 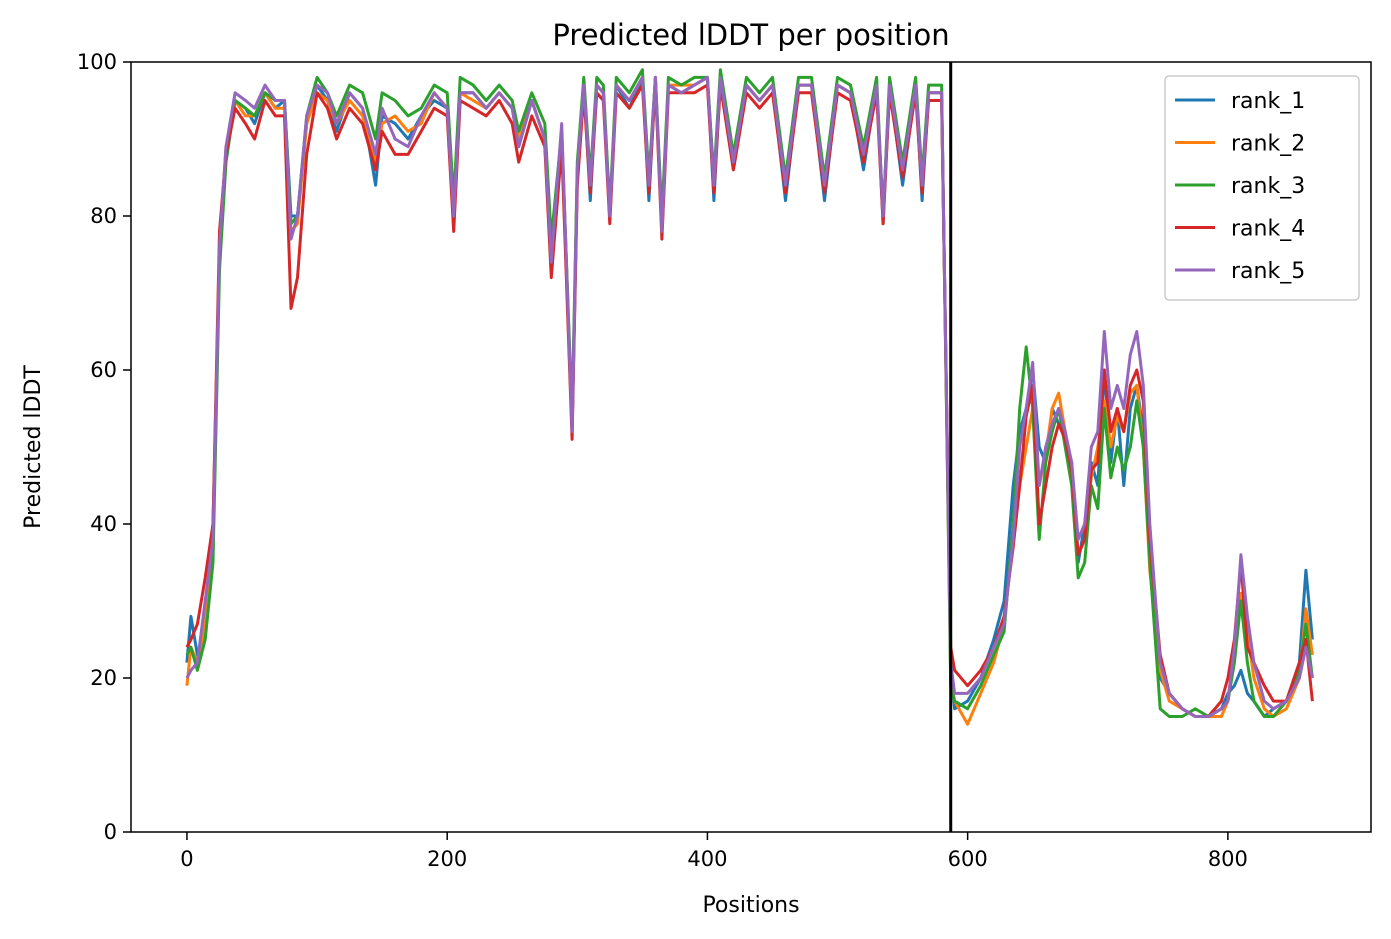 I want to click on legend-label: rank_4, so click(x=1268, y=229).